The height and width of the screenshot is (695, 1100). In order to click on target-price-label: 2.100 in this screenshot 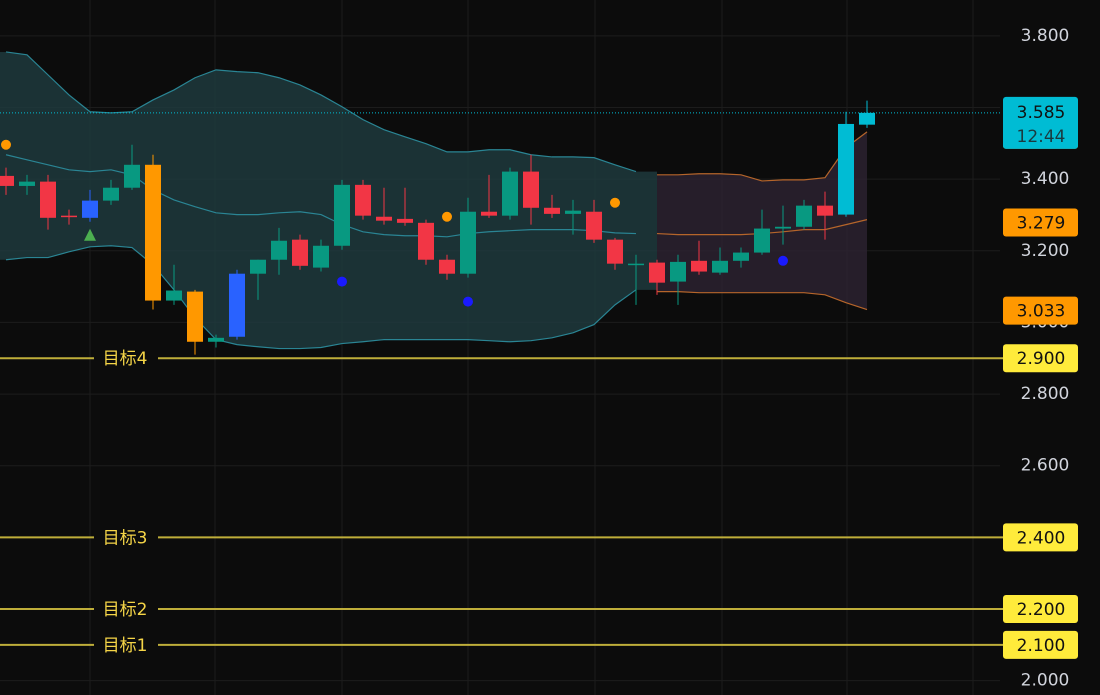, I will do `click(1041, 646)`.